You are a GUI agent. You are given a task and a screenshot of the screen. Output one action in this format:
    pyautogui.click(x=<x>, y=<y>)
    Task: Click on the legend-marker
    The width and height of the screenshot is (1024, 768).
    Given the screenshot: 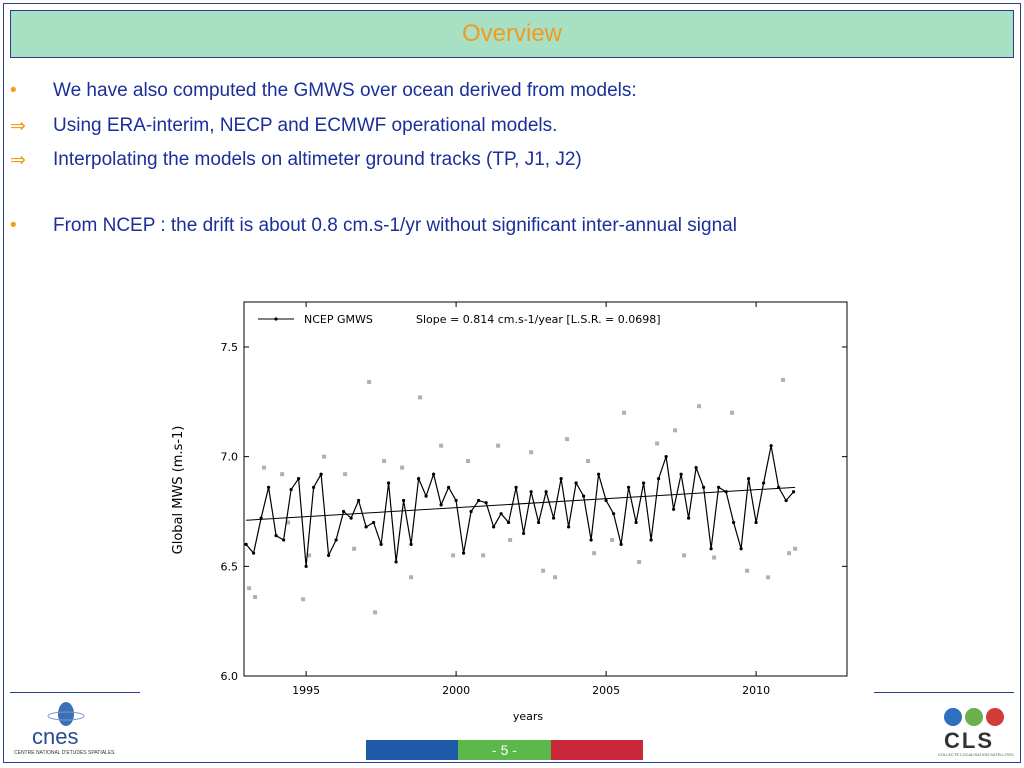 What is the action you would take?
    pyautogui.click(x=276, y=319)
    